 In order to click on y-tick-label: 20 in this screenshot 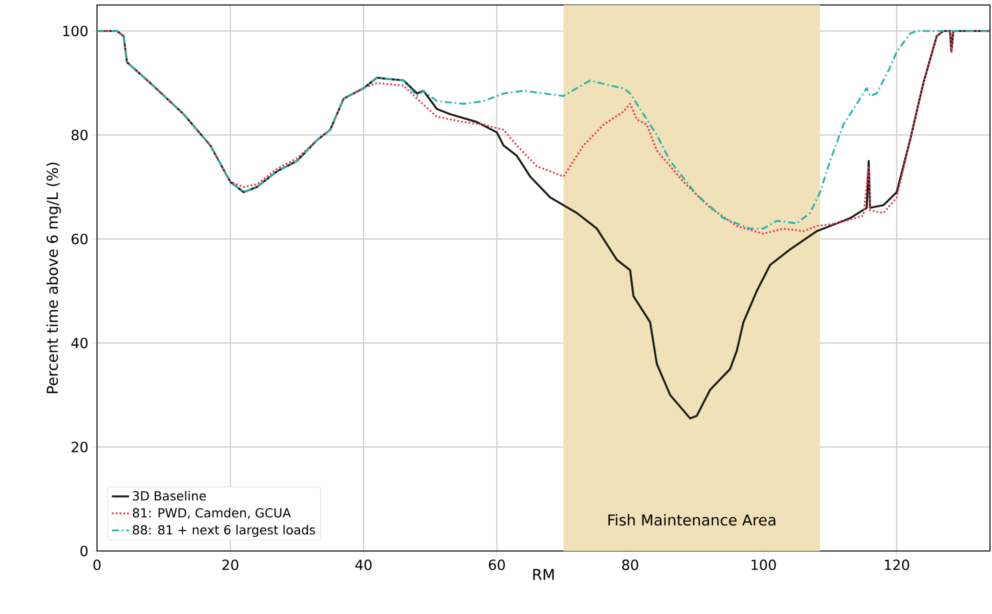, I will do `click(80, 447)`.